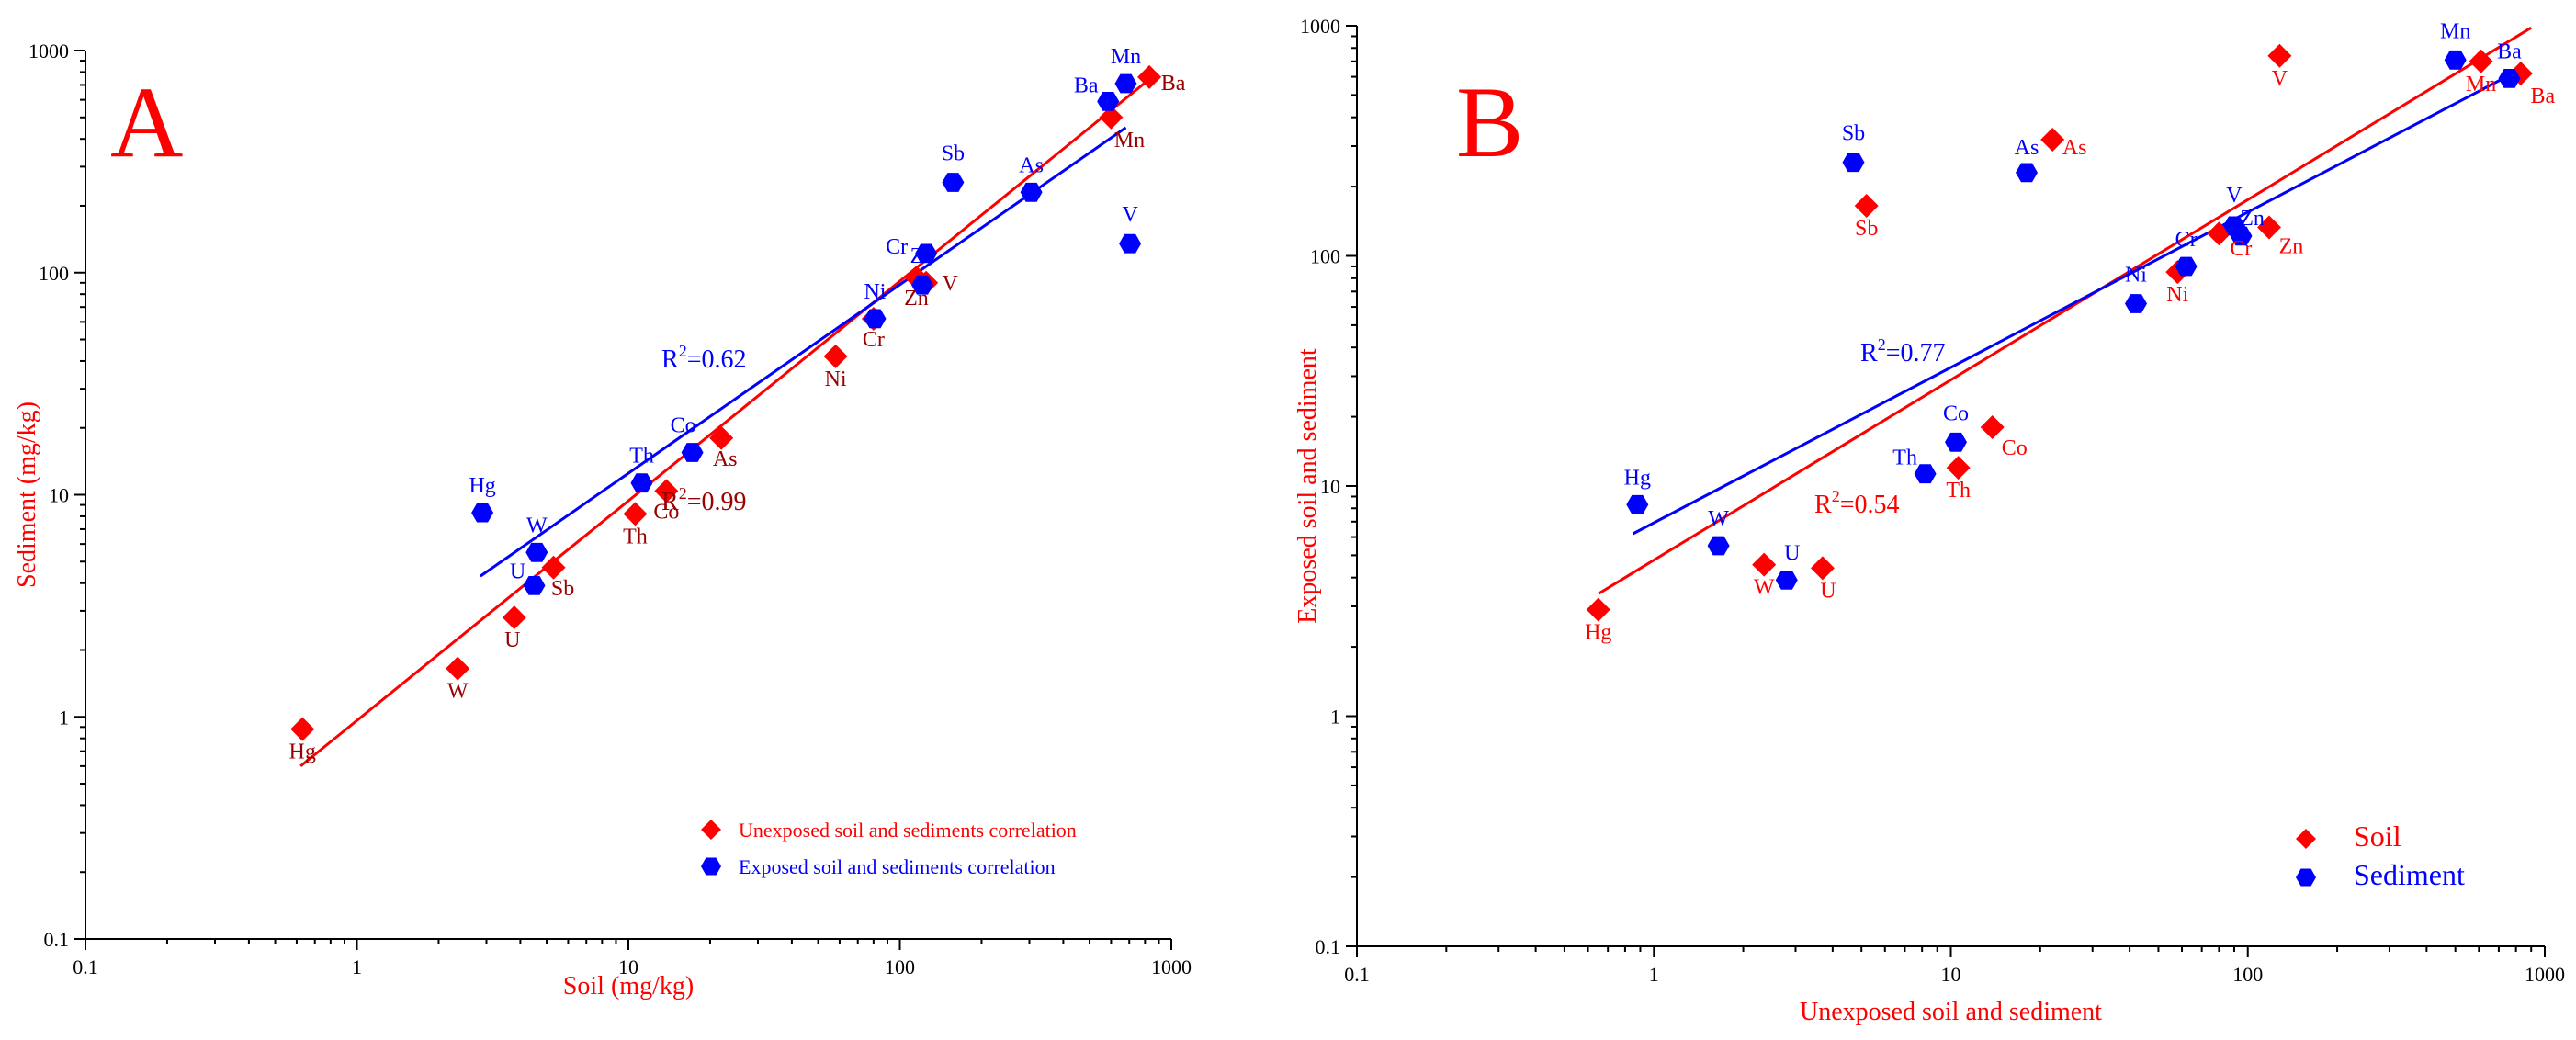  I want to click on panel-a-label-cr: Cr, so click(897, 247).